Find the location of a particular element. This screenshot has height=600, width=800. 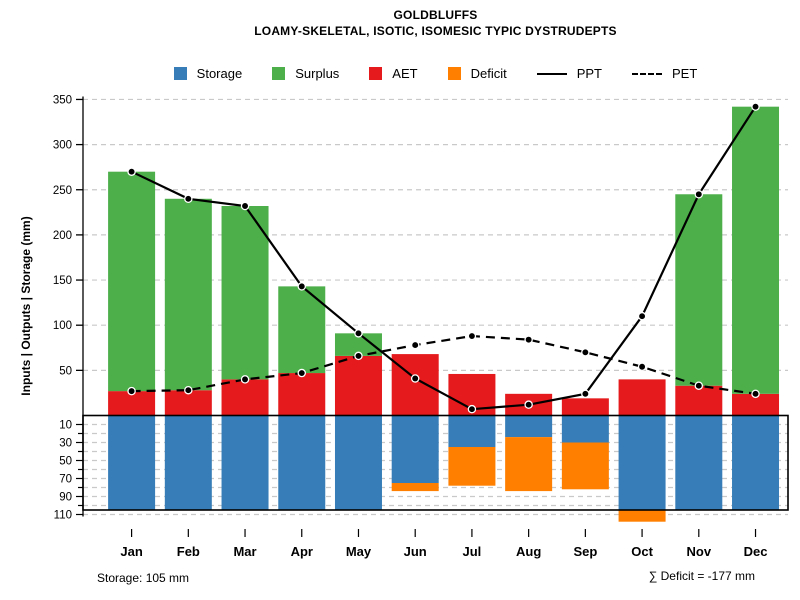

x-label-aug: Aug is located at coordinates (528, 551).